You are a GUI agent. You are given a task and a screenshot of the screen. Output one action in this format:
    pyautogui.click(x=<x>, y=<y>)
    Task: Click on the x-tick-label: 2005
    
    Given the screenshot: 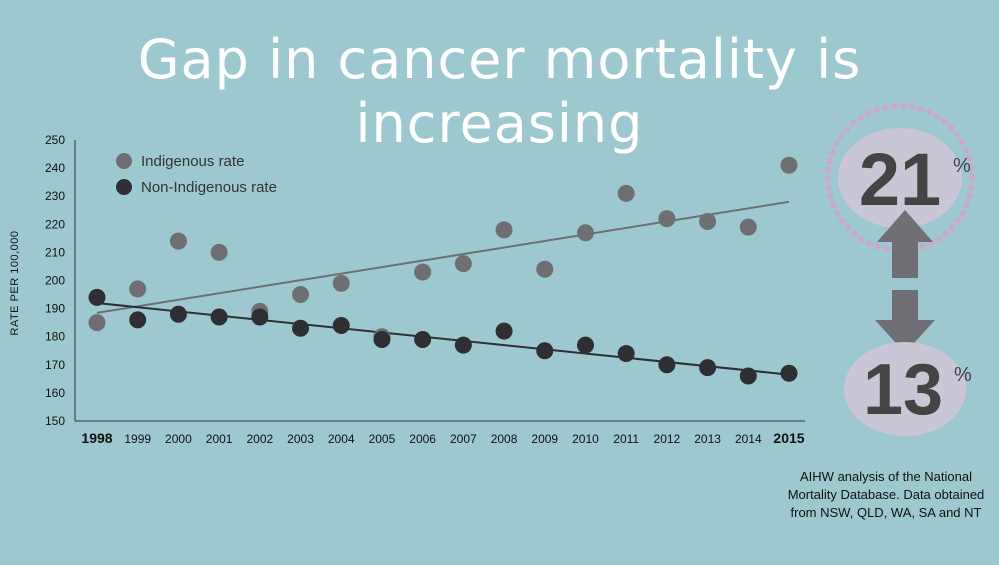 What is the action you would take?
    pyautogui.click(x=382, y=439)
    